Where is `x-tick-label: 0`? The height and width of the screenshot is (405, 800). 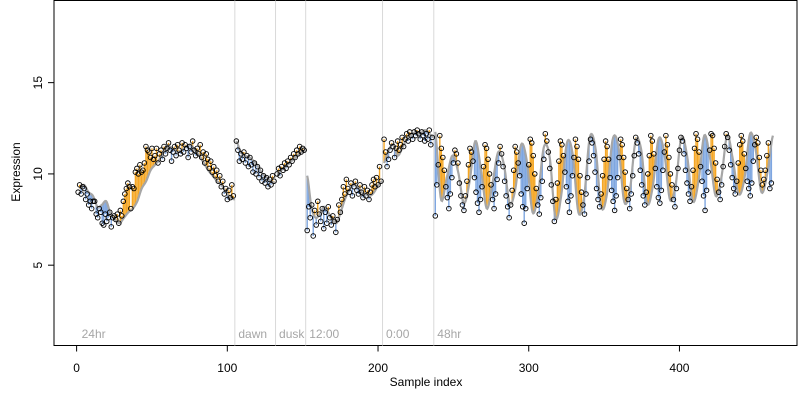 x-tick-label: 0 is located at coordinates (76, 368).